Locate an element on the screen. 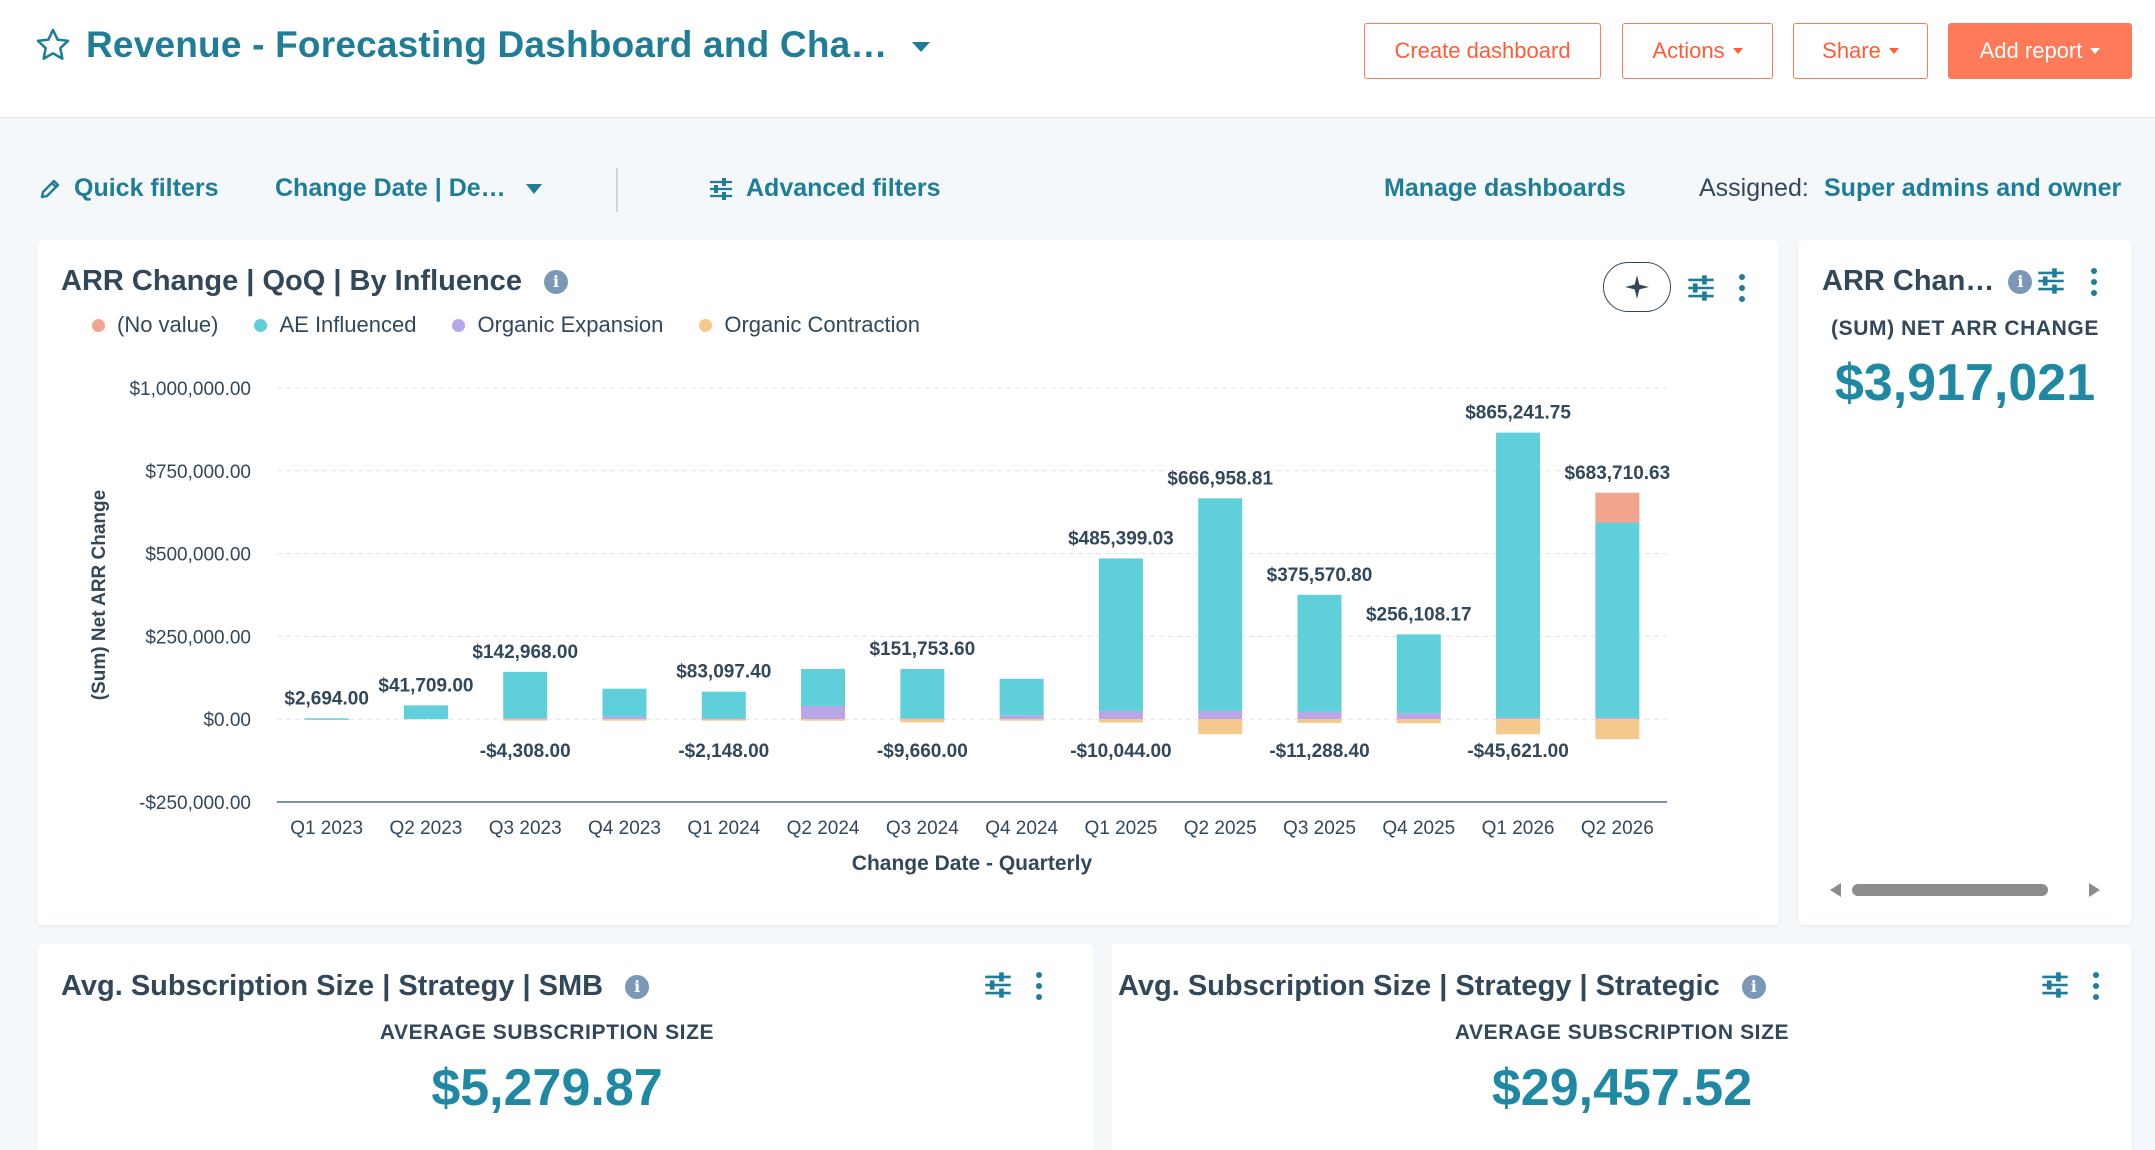  smb-report-title-text: Avg. Subscription Size | Strategy | SMB is located at coordinates (332, 986).